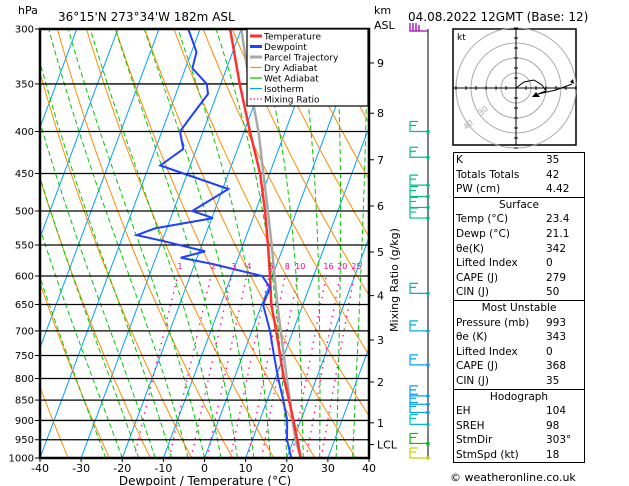 Image resolution: width=629 pixels, height=486 pixels. Describe the element at coordinates (519, 234) in the screenshot. I see `stat-row: Dewp (°C) 21.1` at that location.